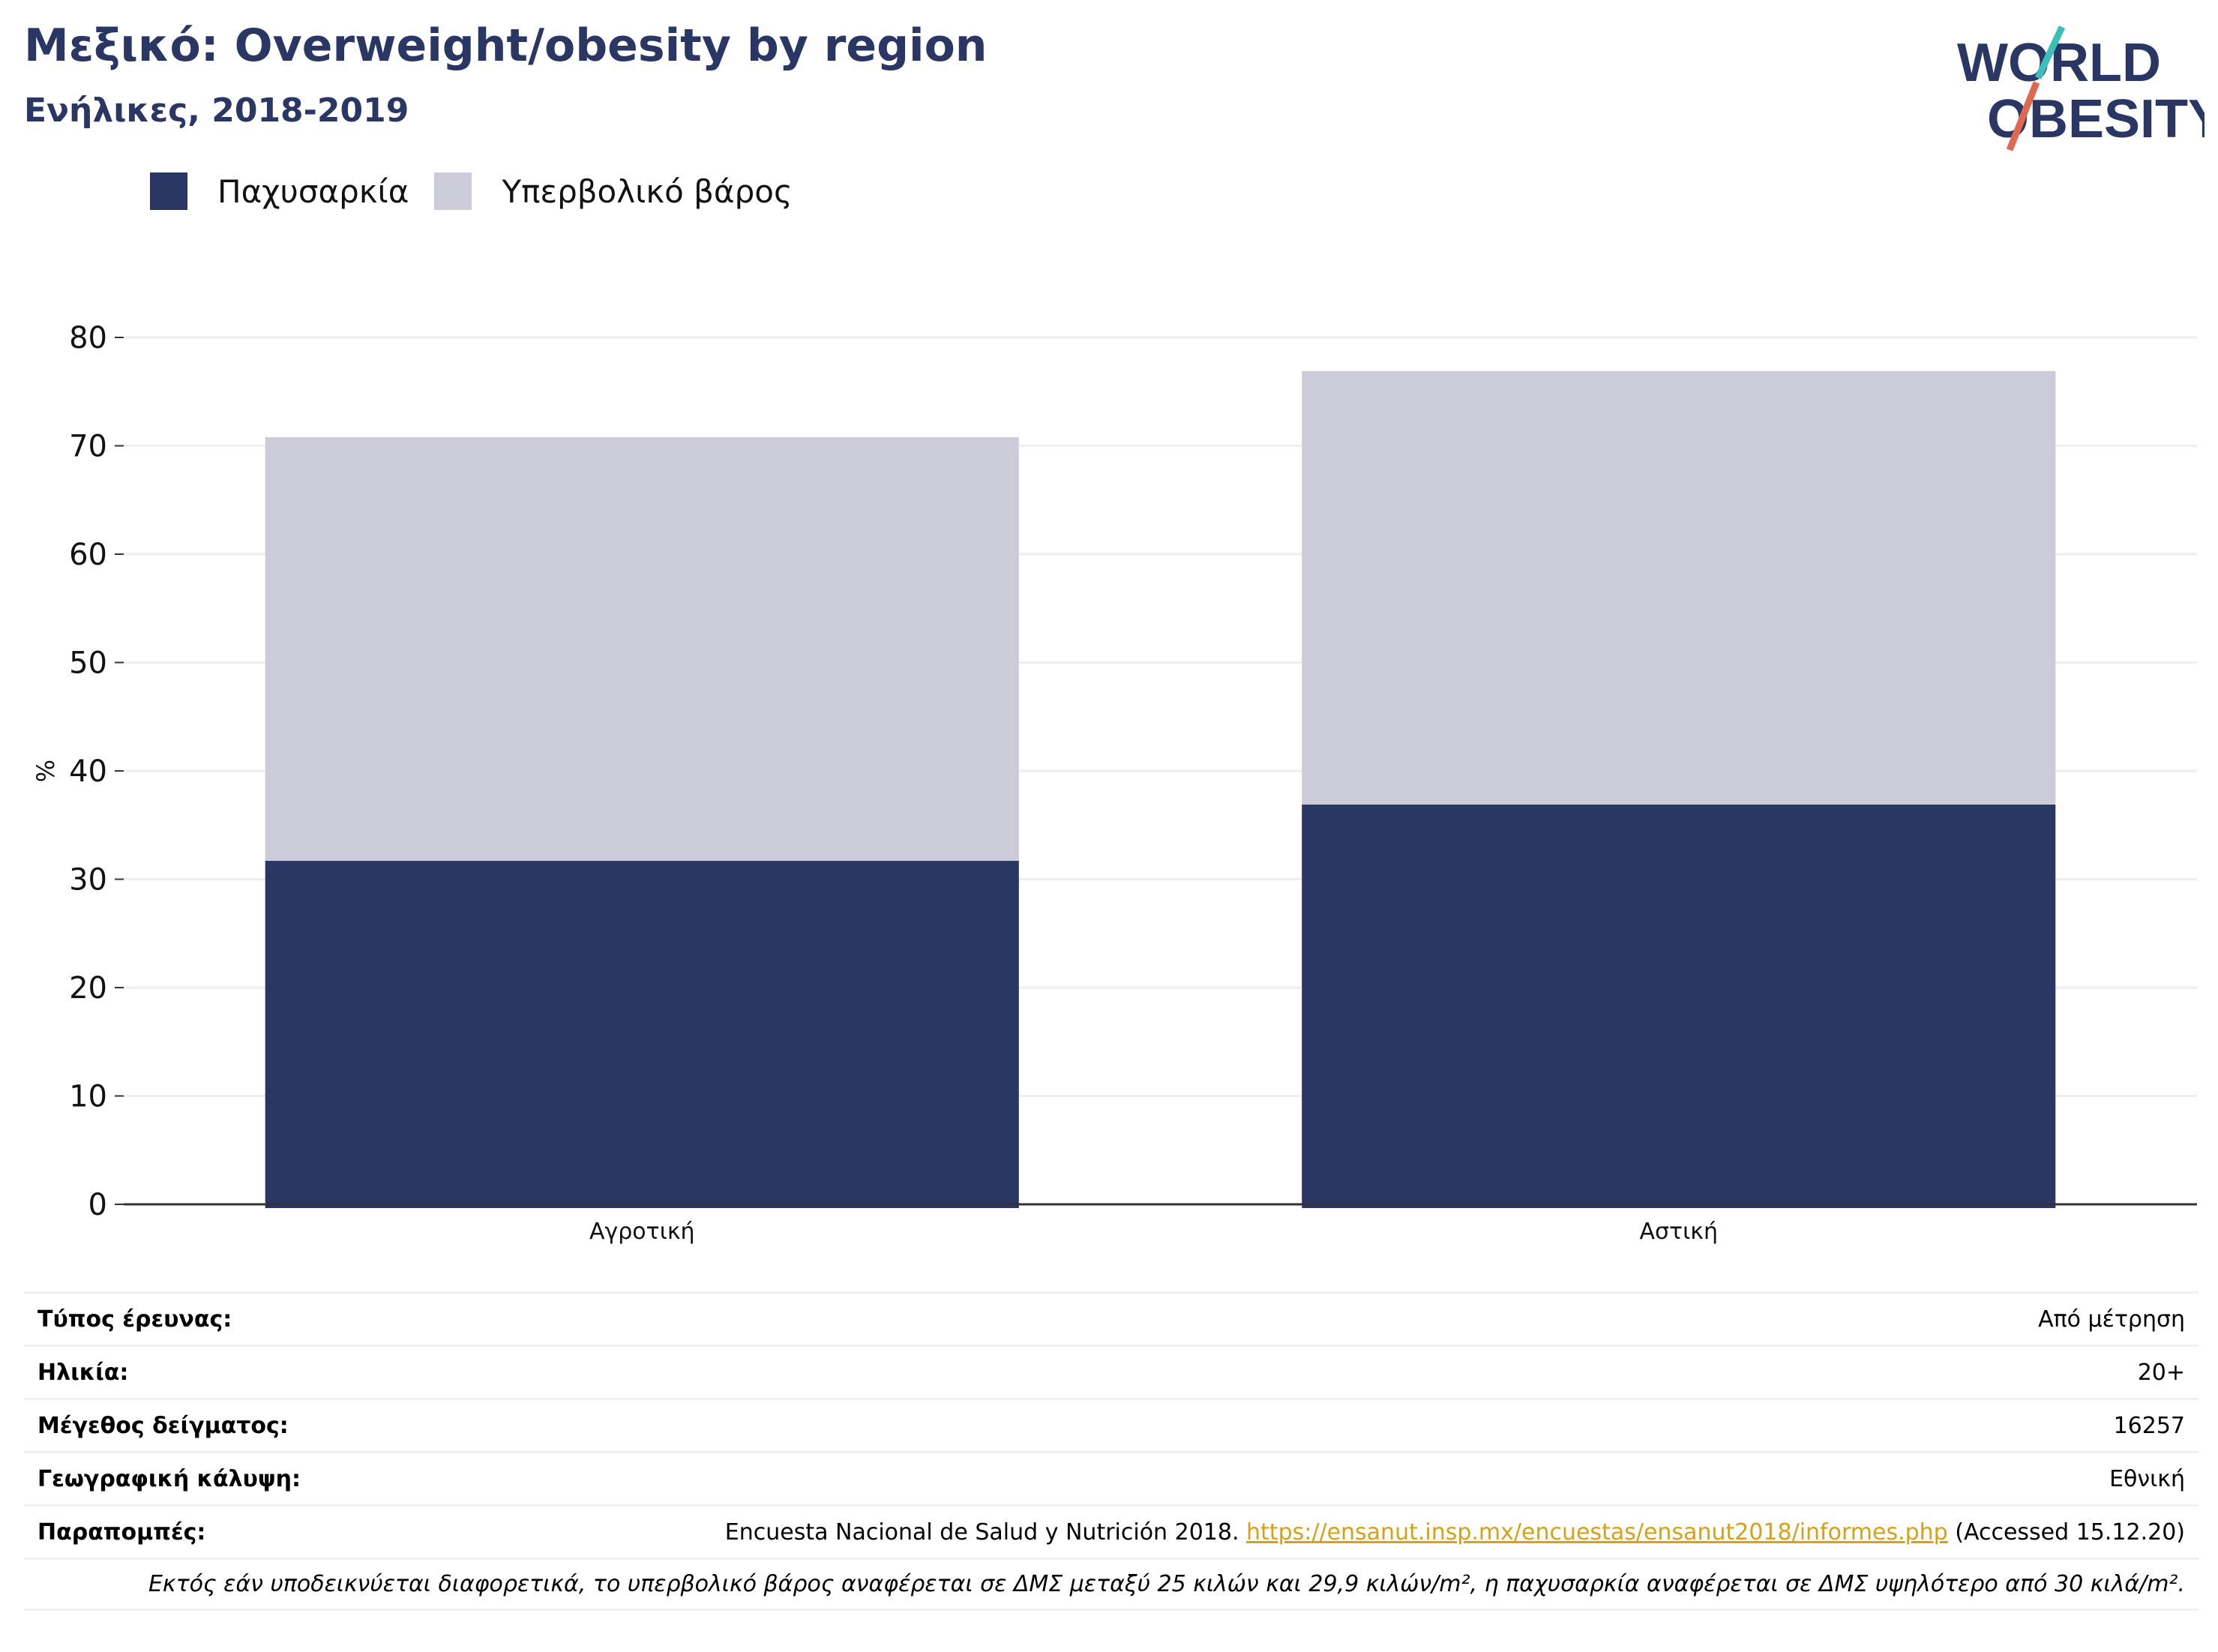 This screenshot has width=2218, height=1652. What do you see at coordinates (83, 1372) in the screenshot?
I see `info-label: Ηλικία:` at bounding box center [83, 1372].